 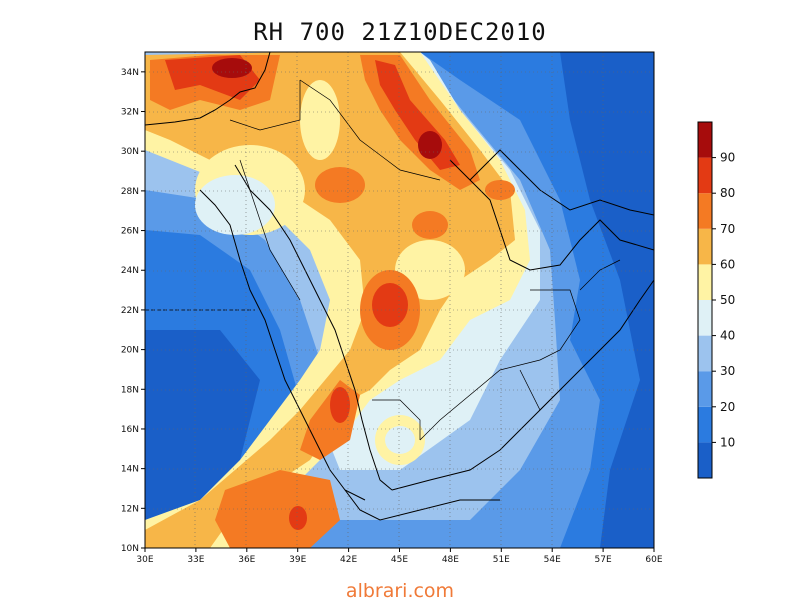 I want to click on field-90-ethiopia, so click(x=298, y=518).